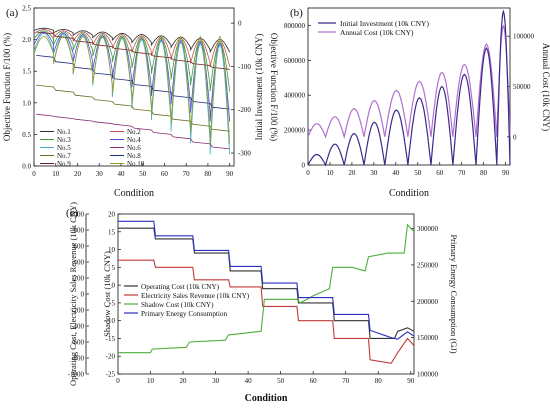  Describe the element at coordinates (177, 305) in the screenshot. I see `legend-label: Shadow Cost (10k CNY)` at that location.